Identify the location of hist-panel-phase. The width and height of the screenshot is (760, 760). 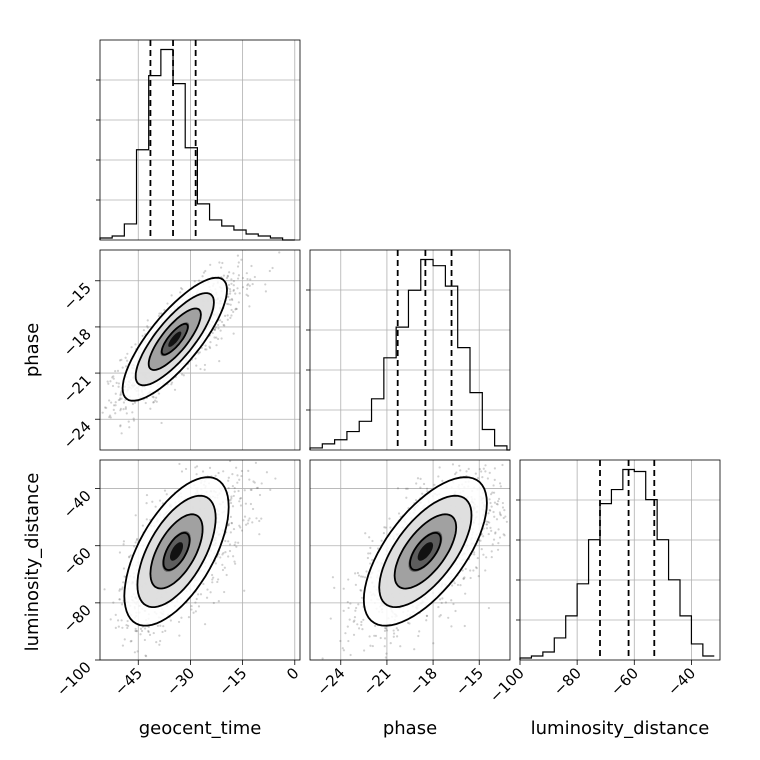
(408, 350).